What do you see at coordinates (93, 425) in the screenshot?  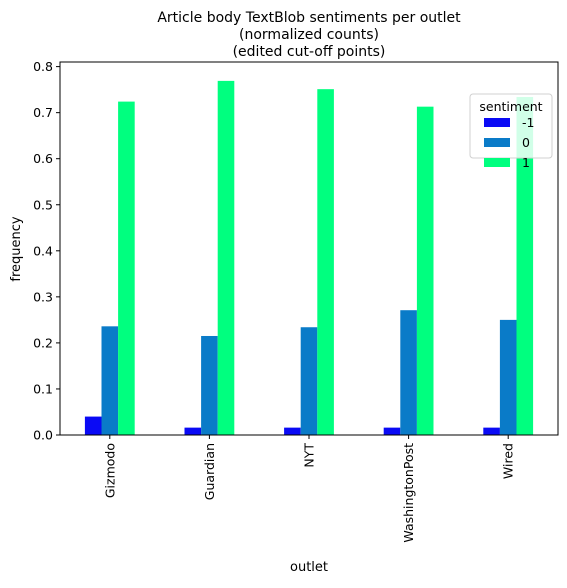 I see `bar-gizmodo-sentiment--1` at bounding box center [93, 425].